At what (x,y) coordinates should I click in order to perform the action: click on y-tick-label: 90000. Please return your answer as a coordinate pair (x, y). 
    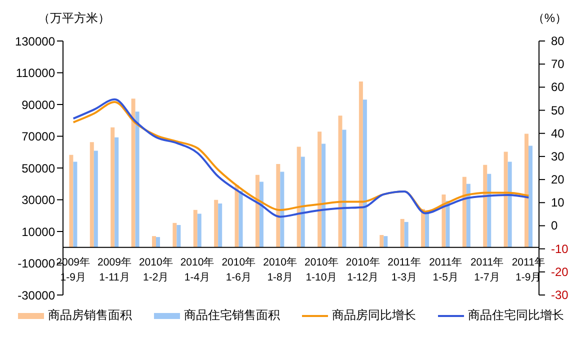
    Looking at the image, I should click on (39, 105).